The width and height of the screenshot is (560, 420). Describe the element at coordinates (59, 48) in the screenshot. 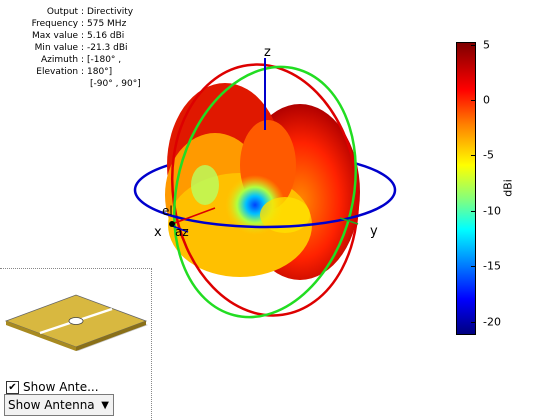

I see `info-key: Min value :` at that location.